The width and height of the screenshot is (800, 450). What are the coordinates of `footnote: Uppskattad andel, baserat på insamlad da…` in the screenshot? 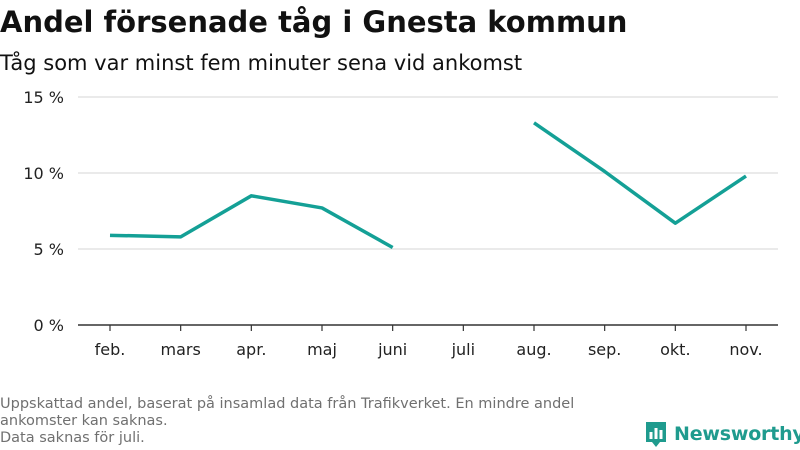 It's located at (320, 421).